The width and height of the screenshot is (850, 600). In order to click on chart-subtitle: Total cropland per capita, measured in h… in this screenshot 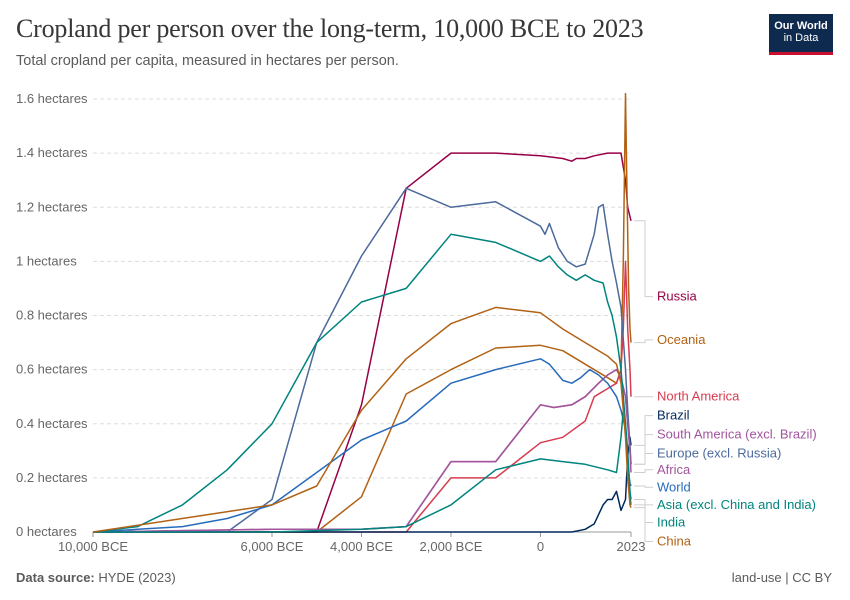, I will do `click(207, 61)`.